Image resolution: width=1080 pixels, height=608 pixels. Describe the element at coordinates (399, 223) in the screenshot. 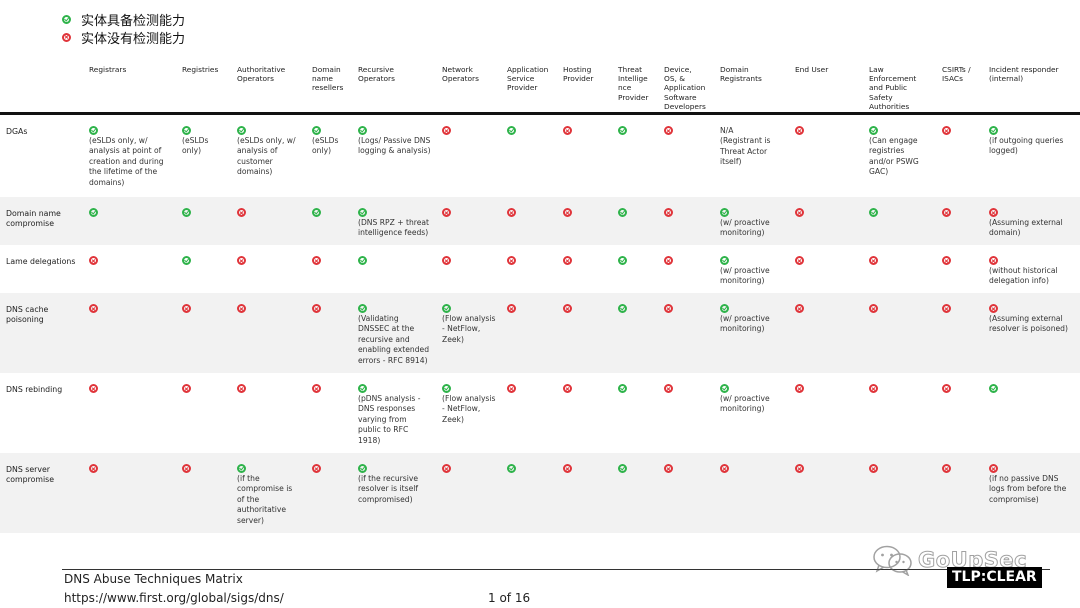

I see `matrix-cell: (DNS RPZ + threat intelligence feeds)` at that location.